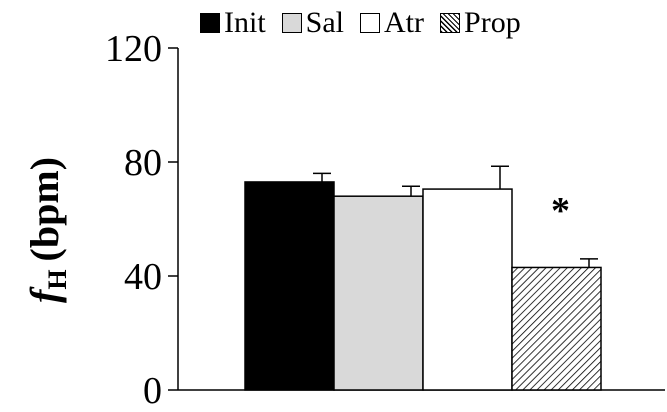 The width and height of the screenshot is (667, 412). Describe the element at coordinates (210, 23) in the screenshot. I see `legend-swatch-init` at that location.